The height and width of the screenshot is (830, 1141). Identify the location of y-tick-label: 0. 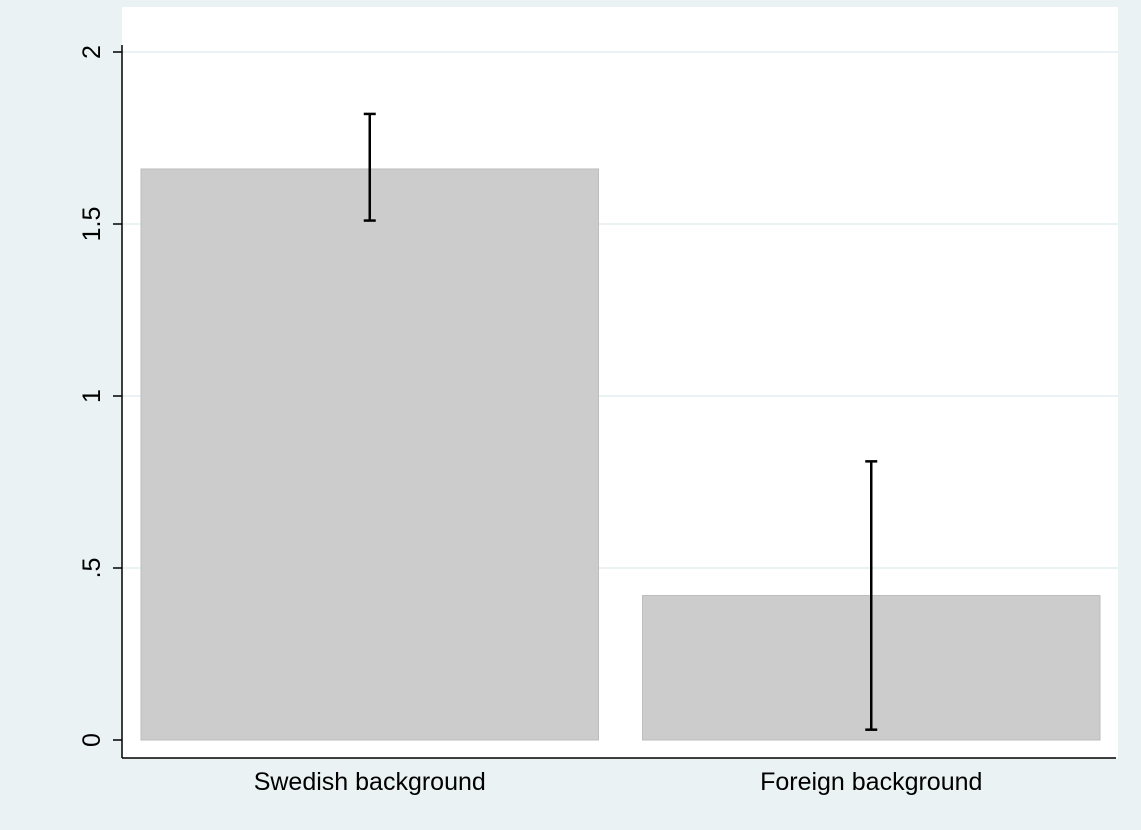
(92, 740).